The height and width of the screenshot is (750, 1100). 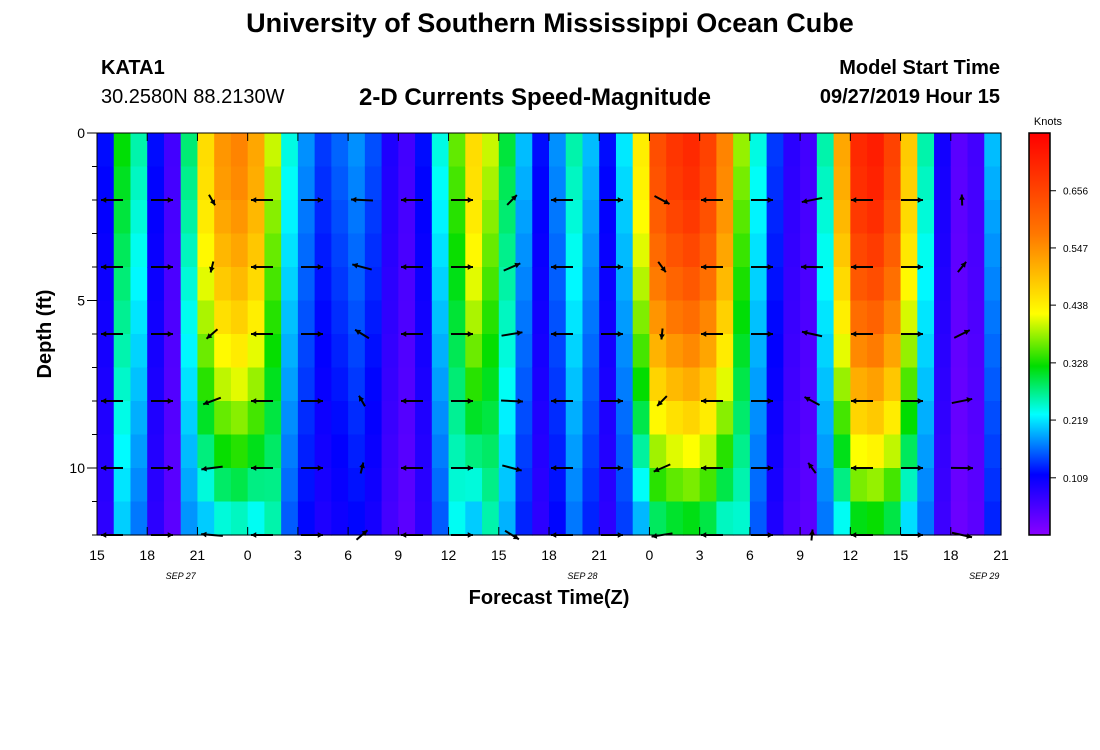 What do you see at coordinates (449, 555) in the screenshot?
I see `x-tick-label: 12` at bounding box center [449, 555].